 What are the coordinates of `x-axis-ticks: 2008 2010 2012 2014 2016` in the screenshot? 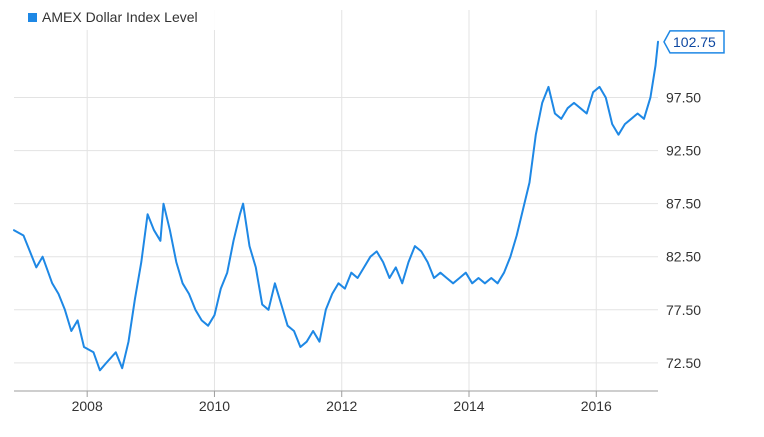 It's located at (342, 402).